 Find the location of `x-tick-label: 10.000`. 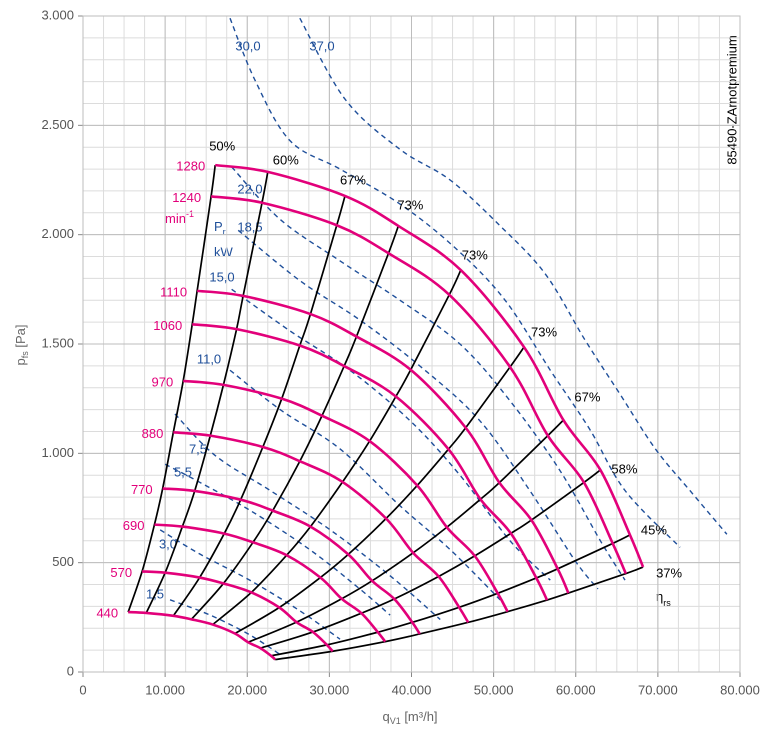

x-tick-label: 10.000 is located at coordinates (165, 689).